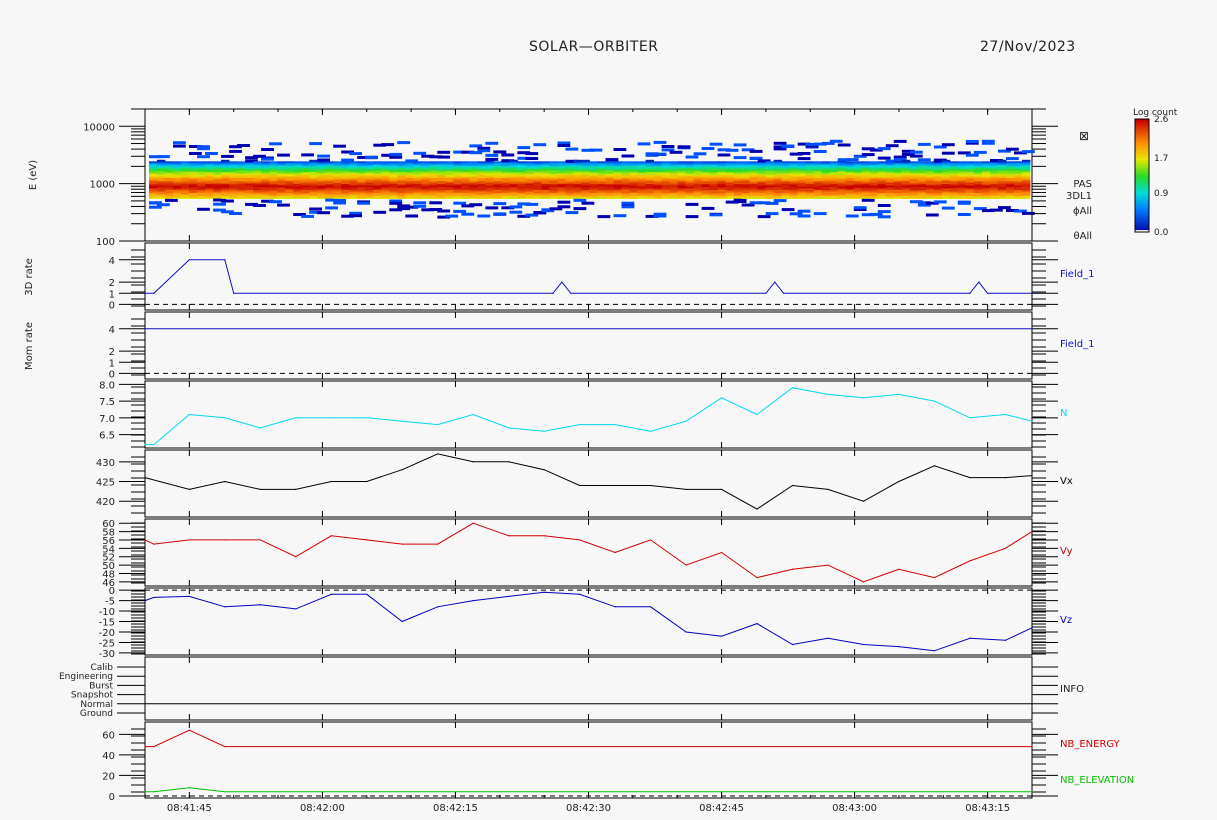  I want to click on panel-frame-vz, so click(588, 621).